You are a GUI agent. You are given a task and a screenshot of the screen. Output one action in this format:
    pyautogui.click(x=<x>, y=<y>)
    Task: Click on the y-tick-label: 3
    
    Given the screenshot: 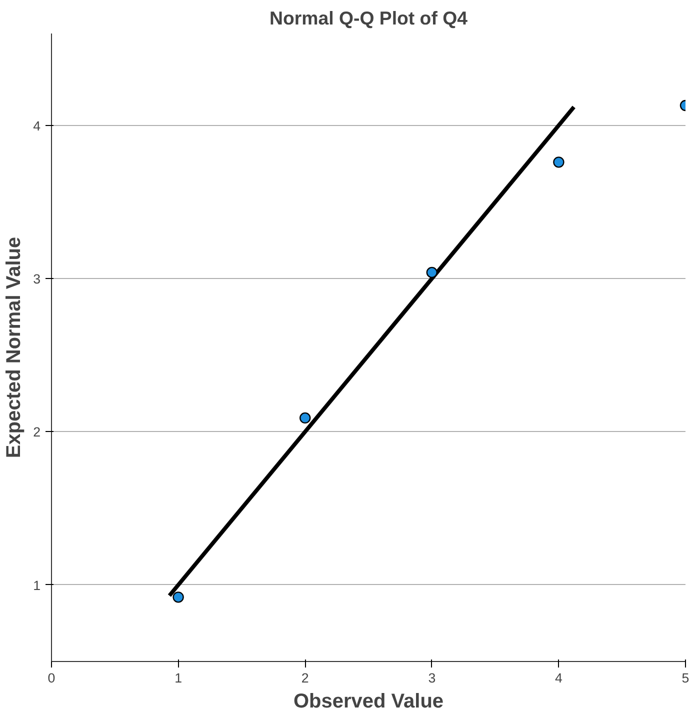 What is the action you would take?
    pyautogui.click(x=37, y=279)
    